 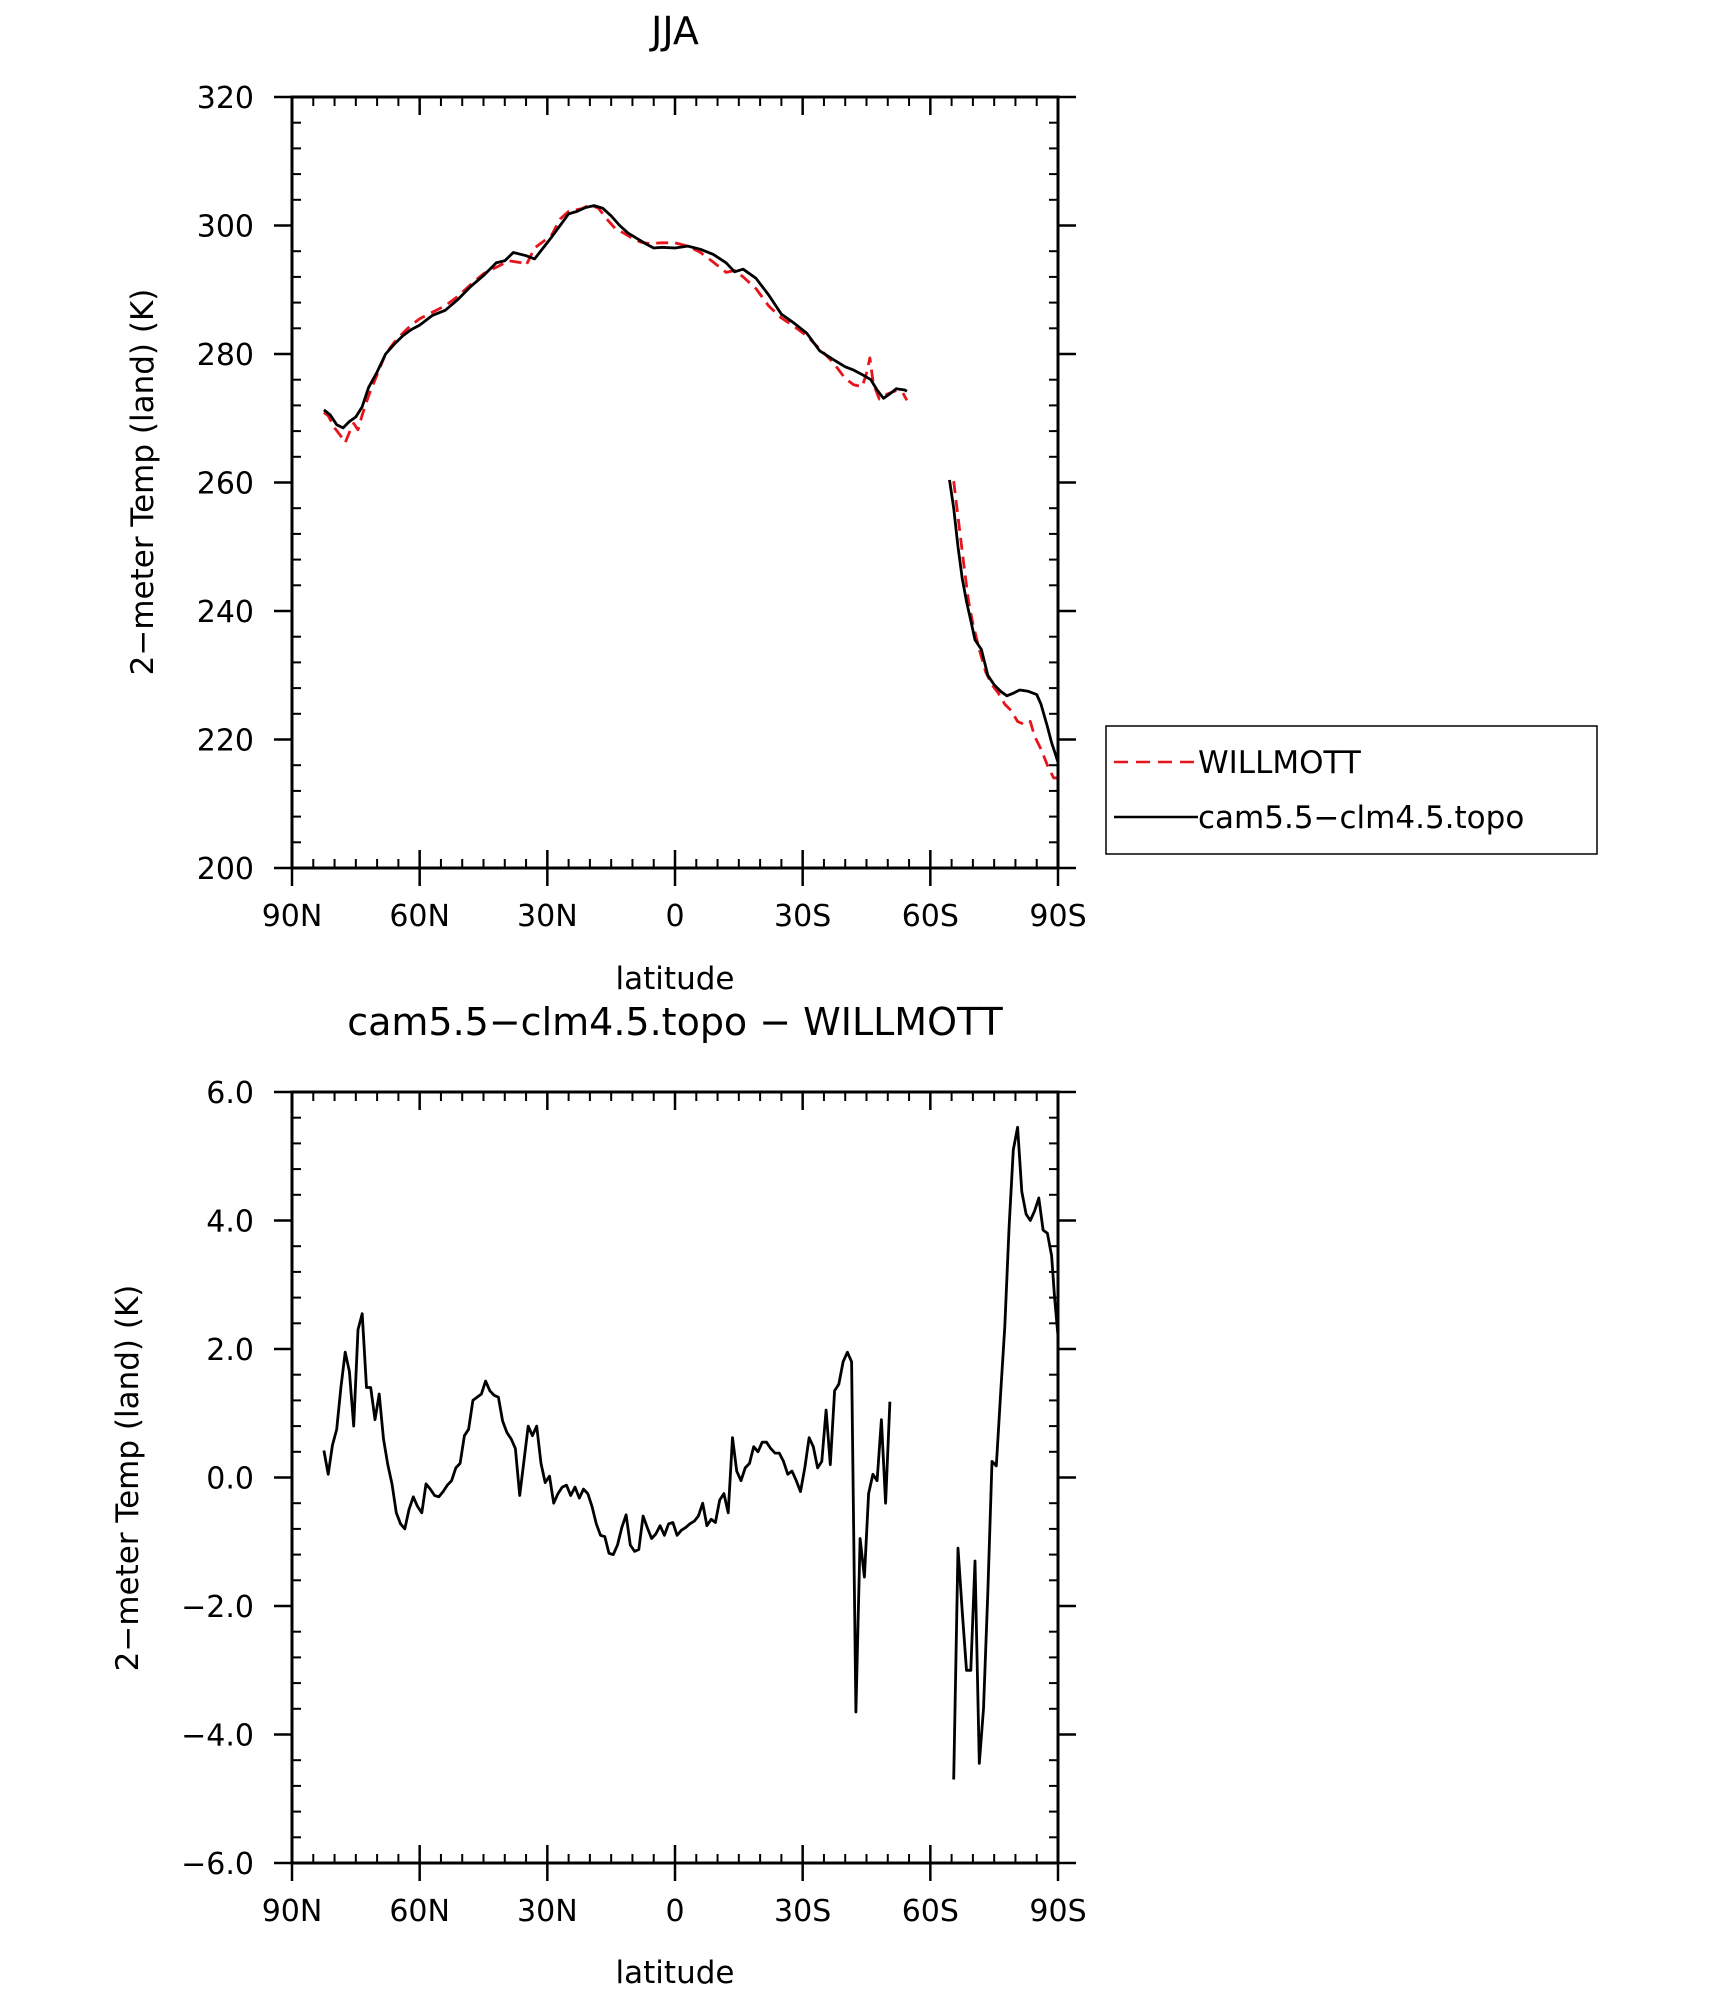 What do you see at coordinates (230, 1222) in the screenshot?
I see `y-tick-label: 4.0` at bounding box center [230, 1222].